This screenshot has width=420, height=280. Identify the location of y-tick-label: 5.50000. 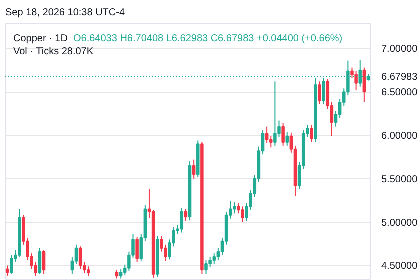
(400, 180).